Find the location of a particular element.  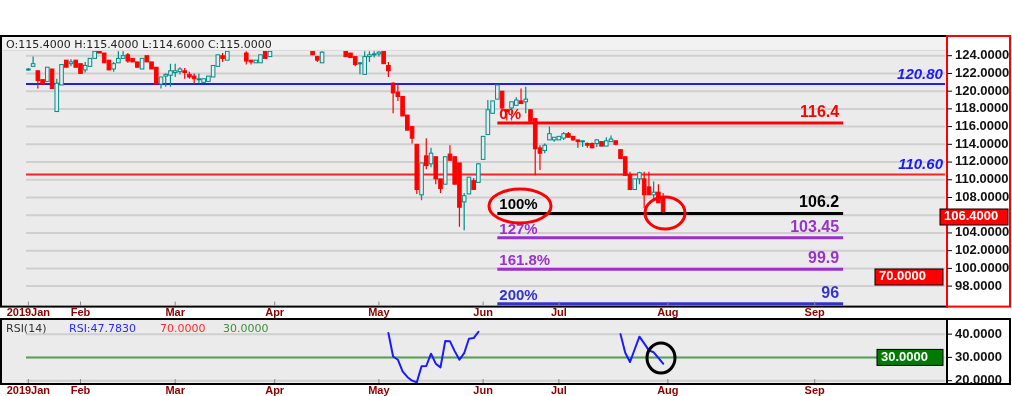

y-tick-label: 122.0000 is located at coordinates (982, 72).